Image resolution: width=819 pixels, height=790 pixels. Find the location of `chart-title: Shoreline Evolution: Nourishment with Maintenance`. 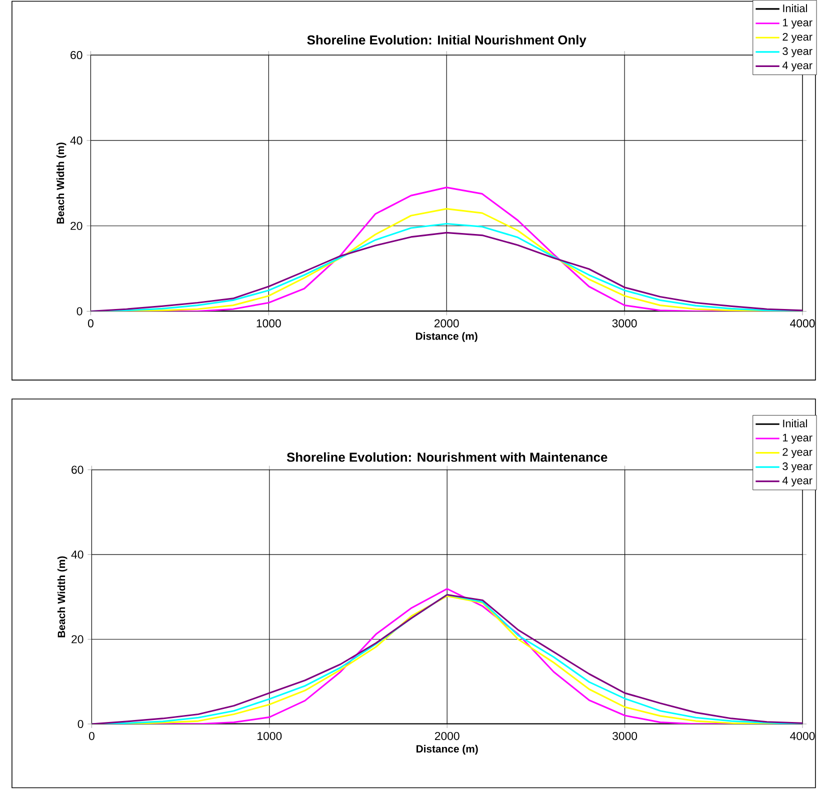

chart-title: Shoreline Evolution: Nourishment with Maintenance is located at coordinates (447, 457).